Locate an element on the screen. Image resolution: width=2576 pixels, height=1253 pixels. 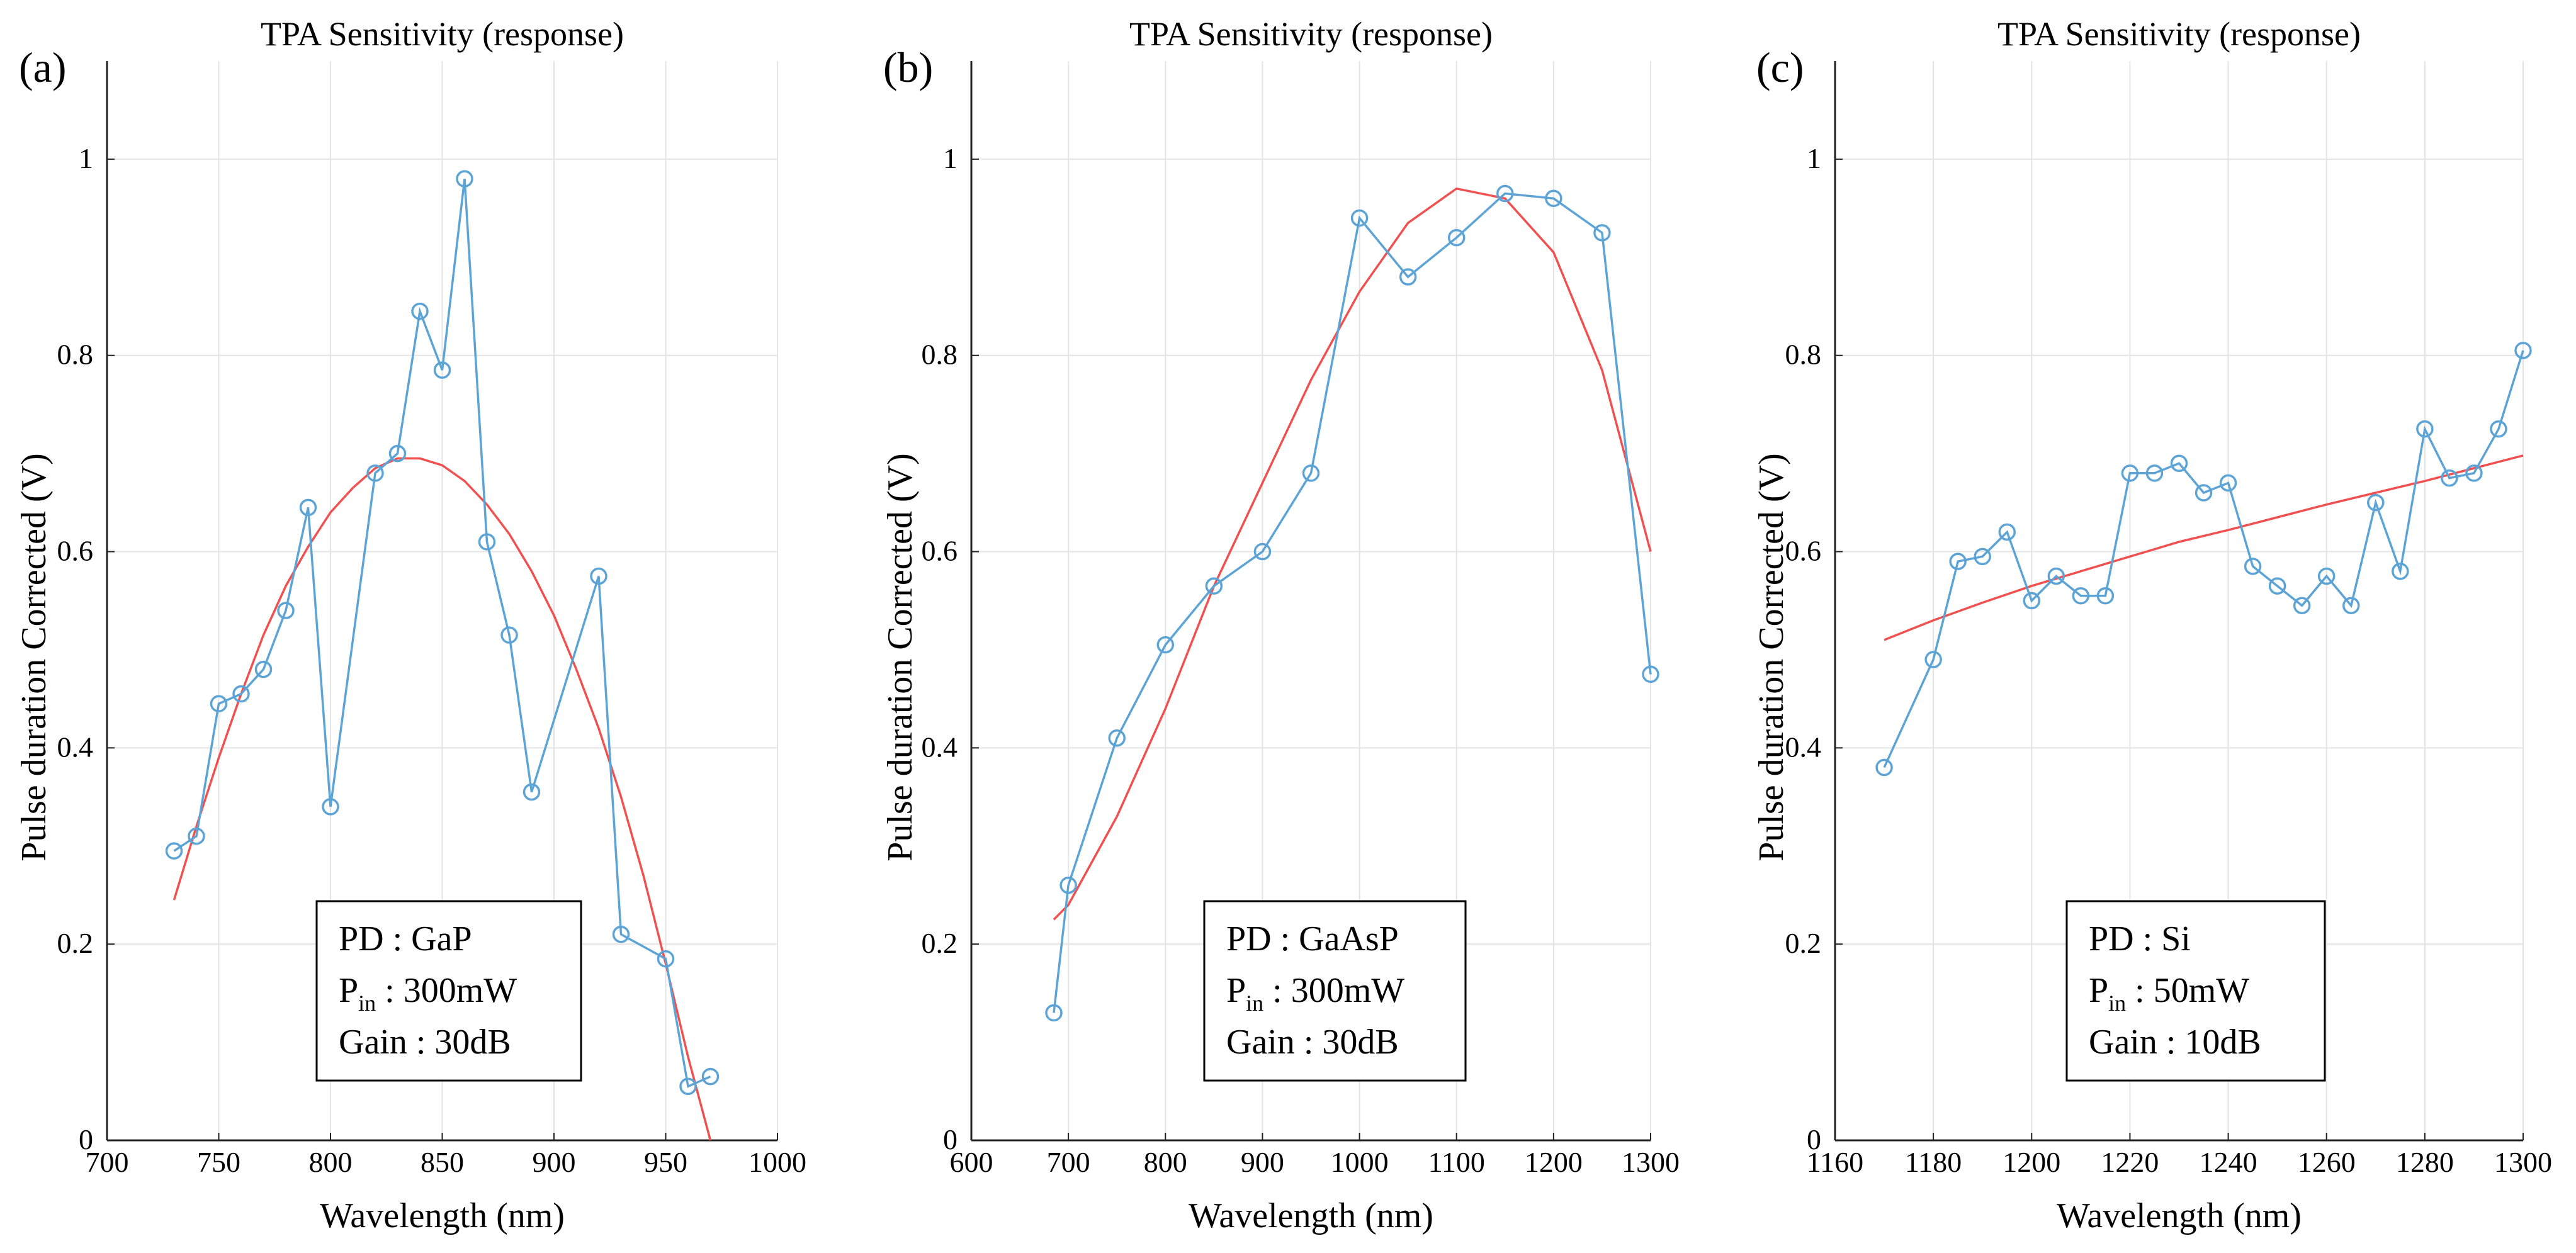
info-pd: PD : GaAsP is located at coordinates (1312, 938).